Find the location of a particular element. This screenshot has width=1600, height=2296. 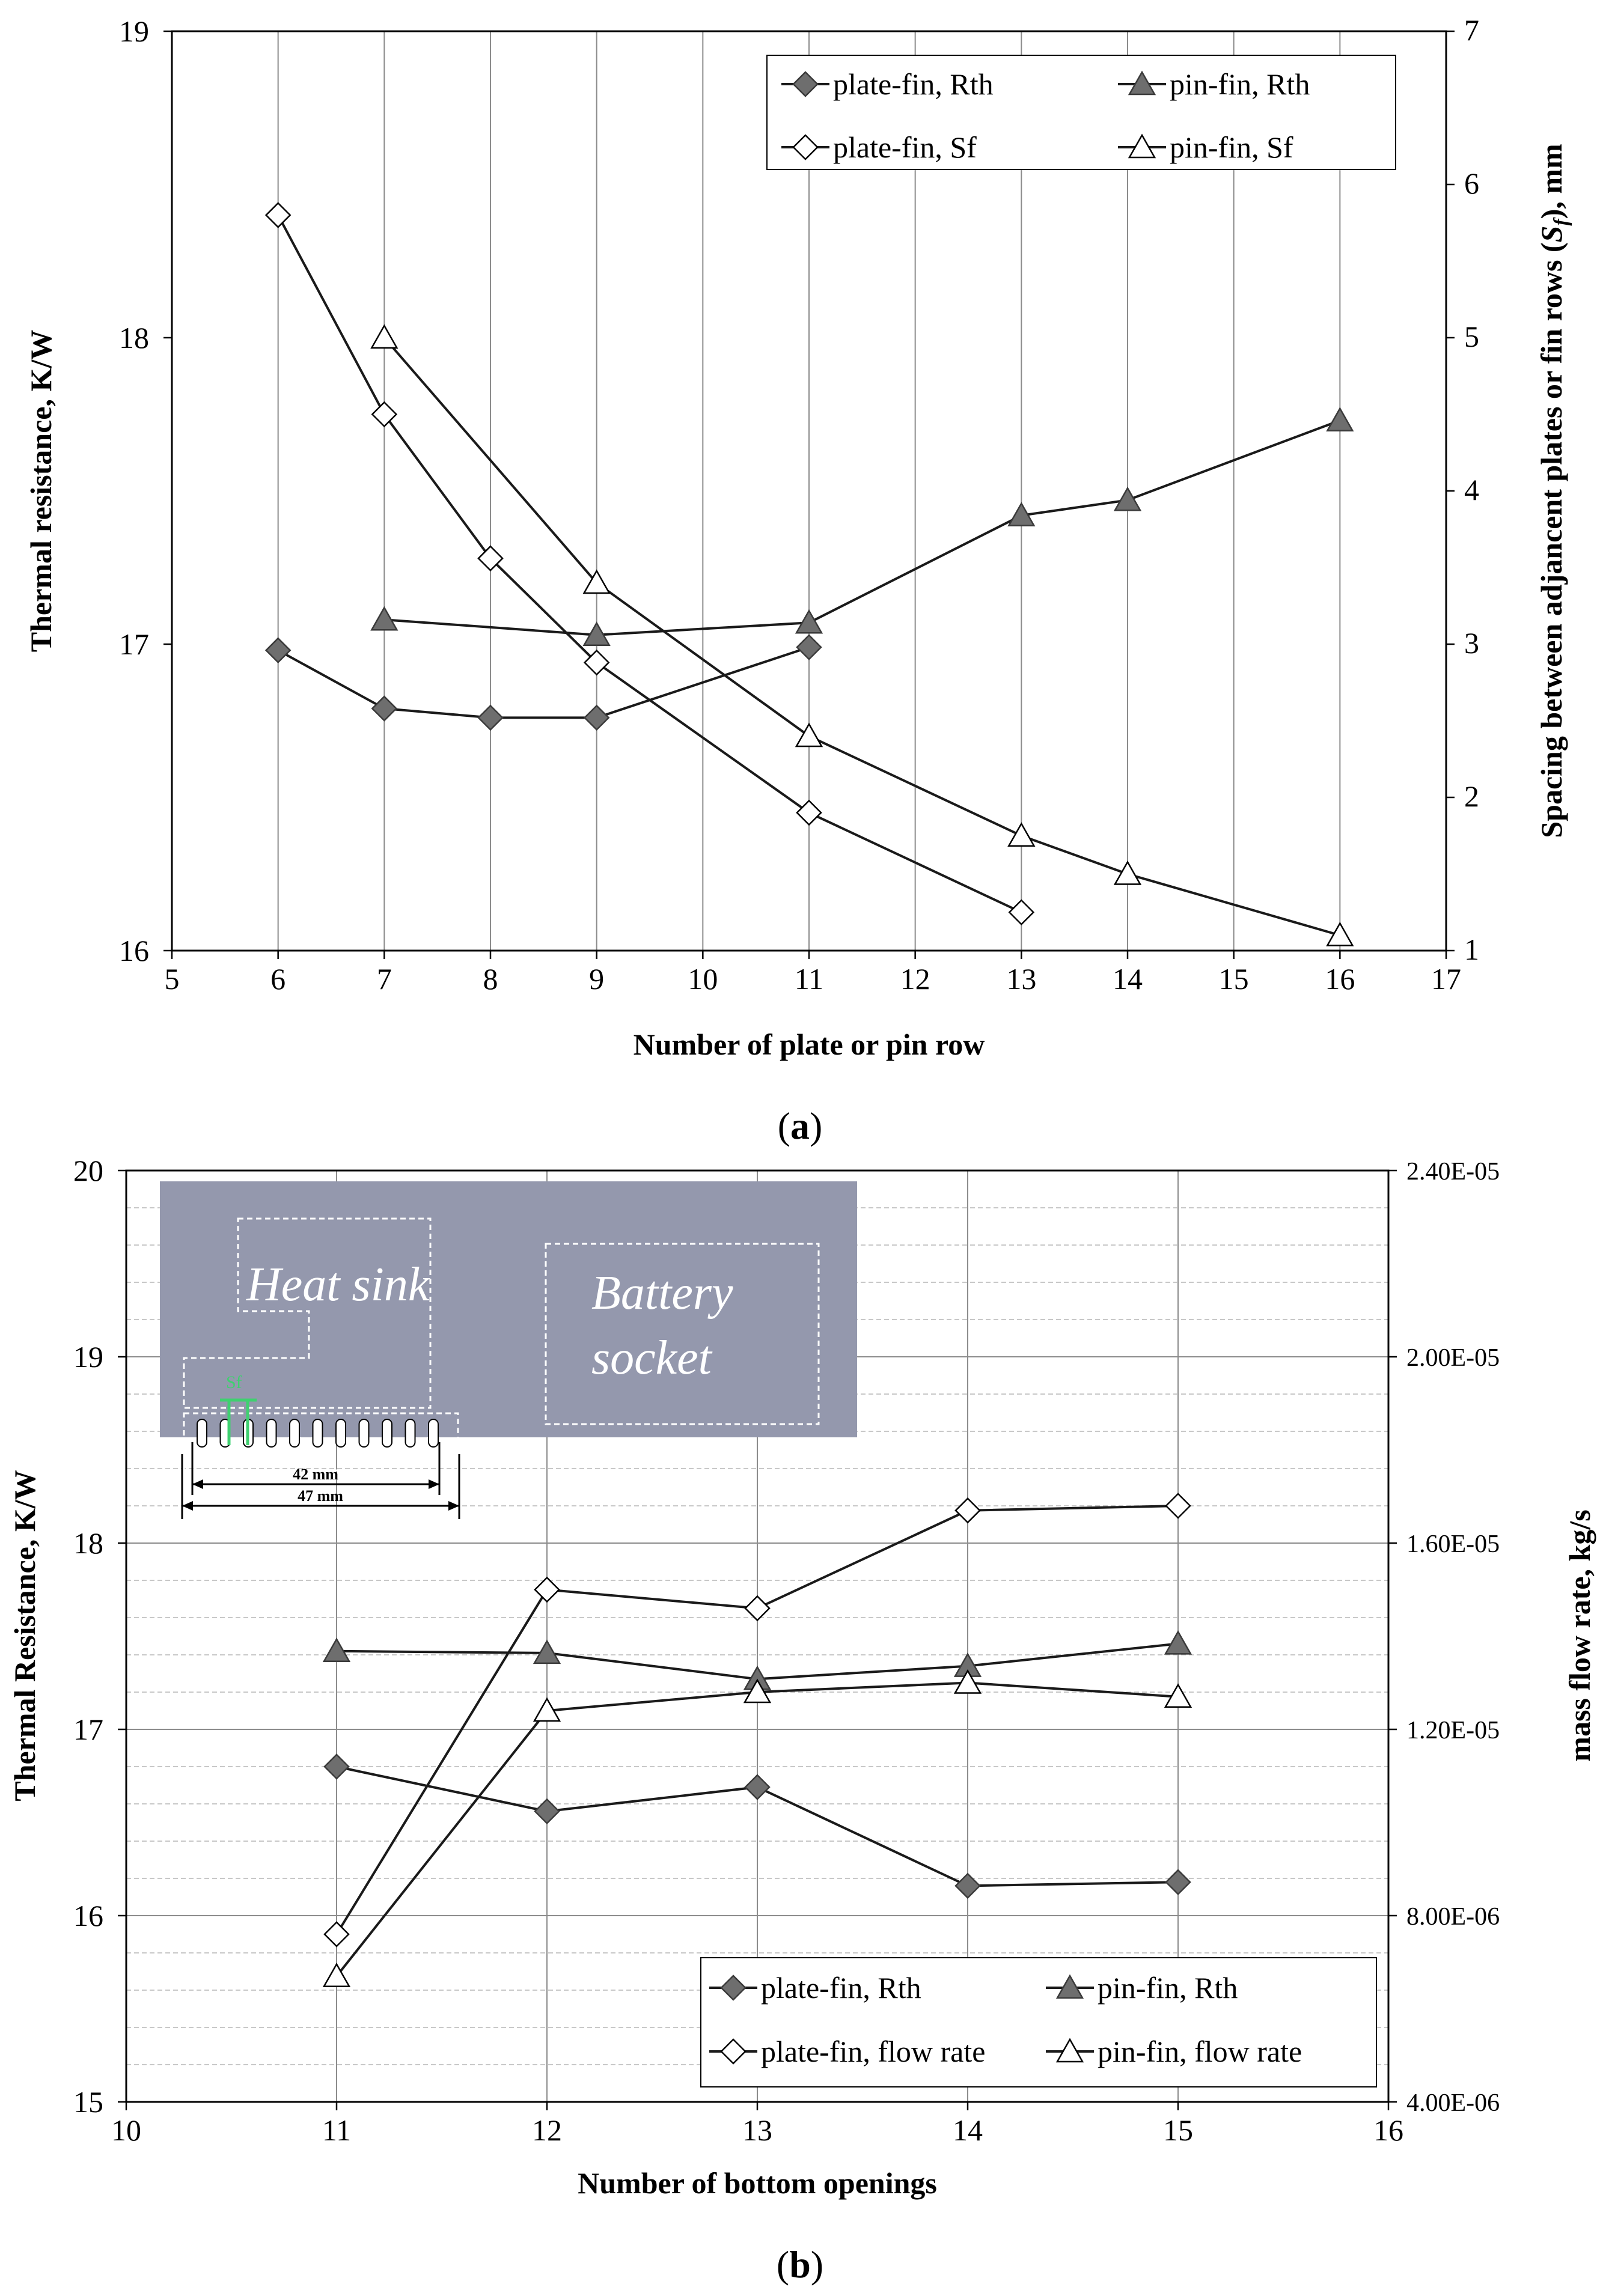

inset-background is located at coordinates (508, 1309).